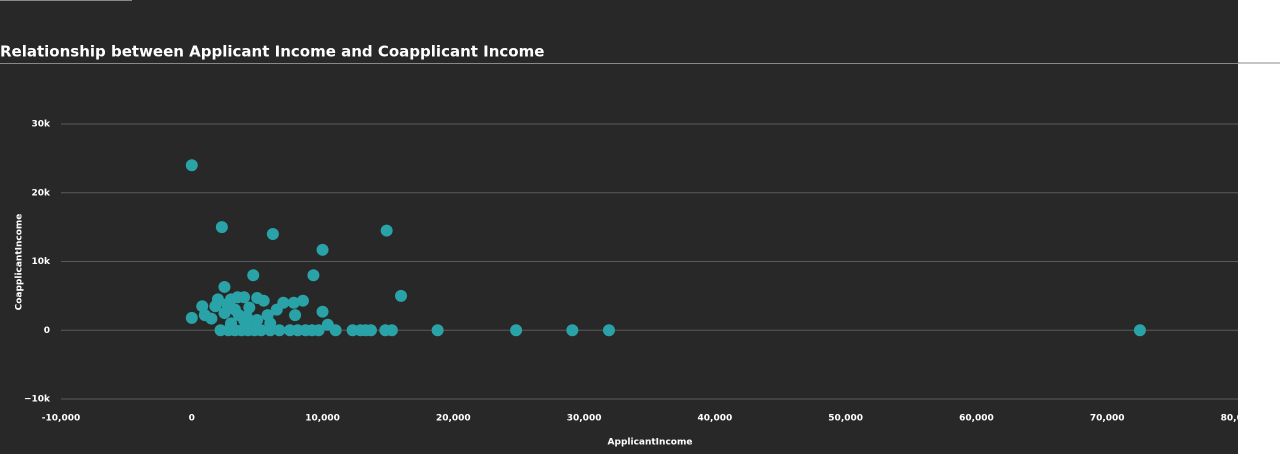 This screenshot has height=454, width=1280. Describe the element at coordinates (20, 262) in the screenshot. I see `y-axis-title: CoapplicantIncome` at that location.